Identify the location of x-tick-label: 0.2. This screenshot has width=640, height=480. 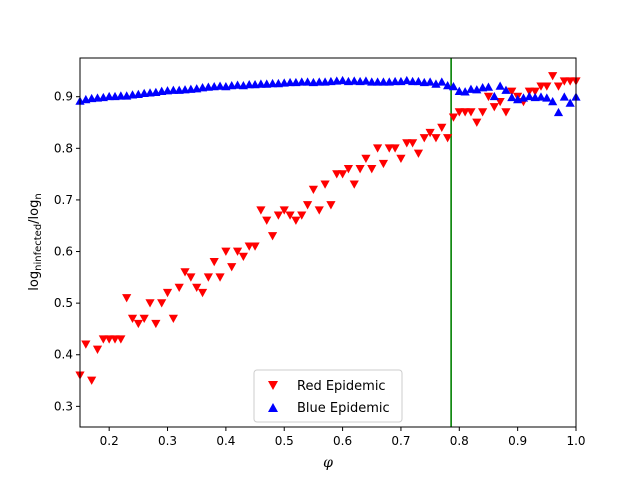
(109, 441).